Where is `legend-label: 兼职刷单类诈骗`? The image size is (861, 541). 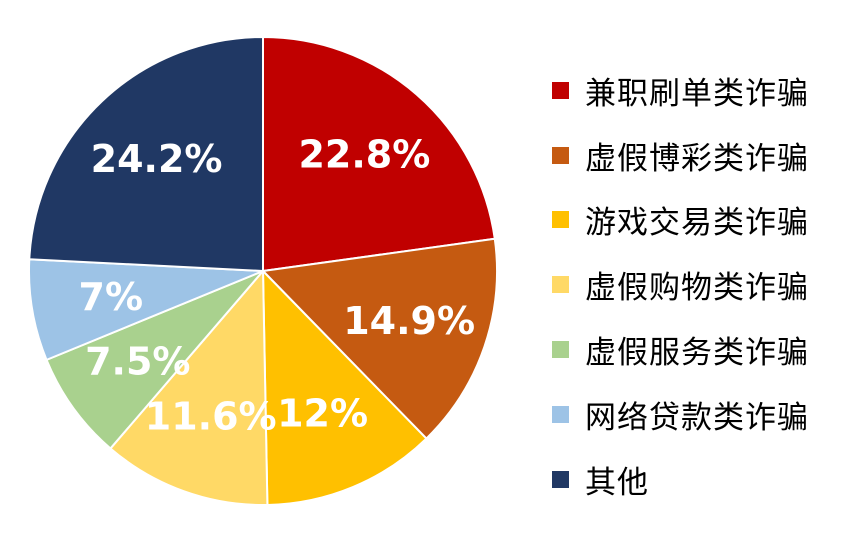 legend-label: 兼职刷单类诈骗 is located at coordinates (697, 93).